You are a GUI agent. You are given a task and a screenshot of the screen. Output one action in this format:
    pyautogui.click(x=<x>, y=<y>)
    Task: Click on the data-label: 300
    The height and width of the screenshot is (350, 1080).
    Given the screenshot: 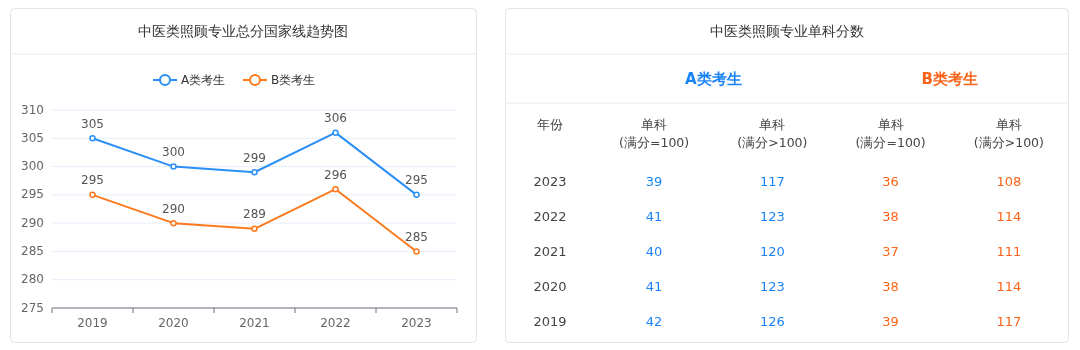 What is the action you would take?
    pyautogui.click(x=173, y=152)
    